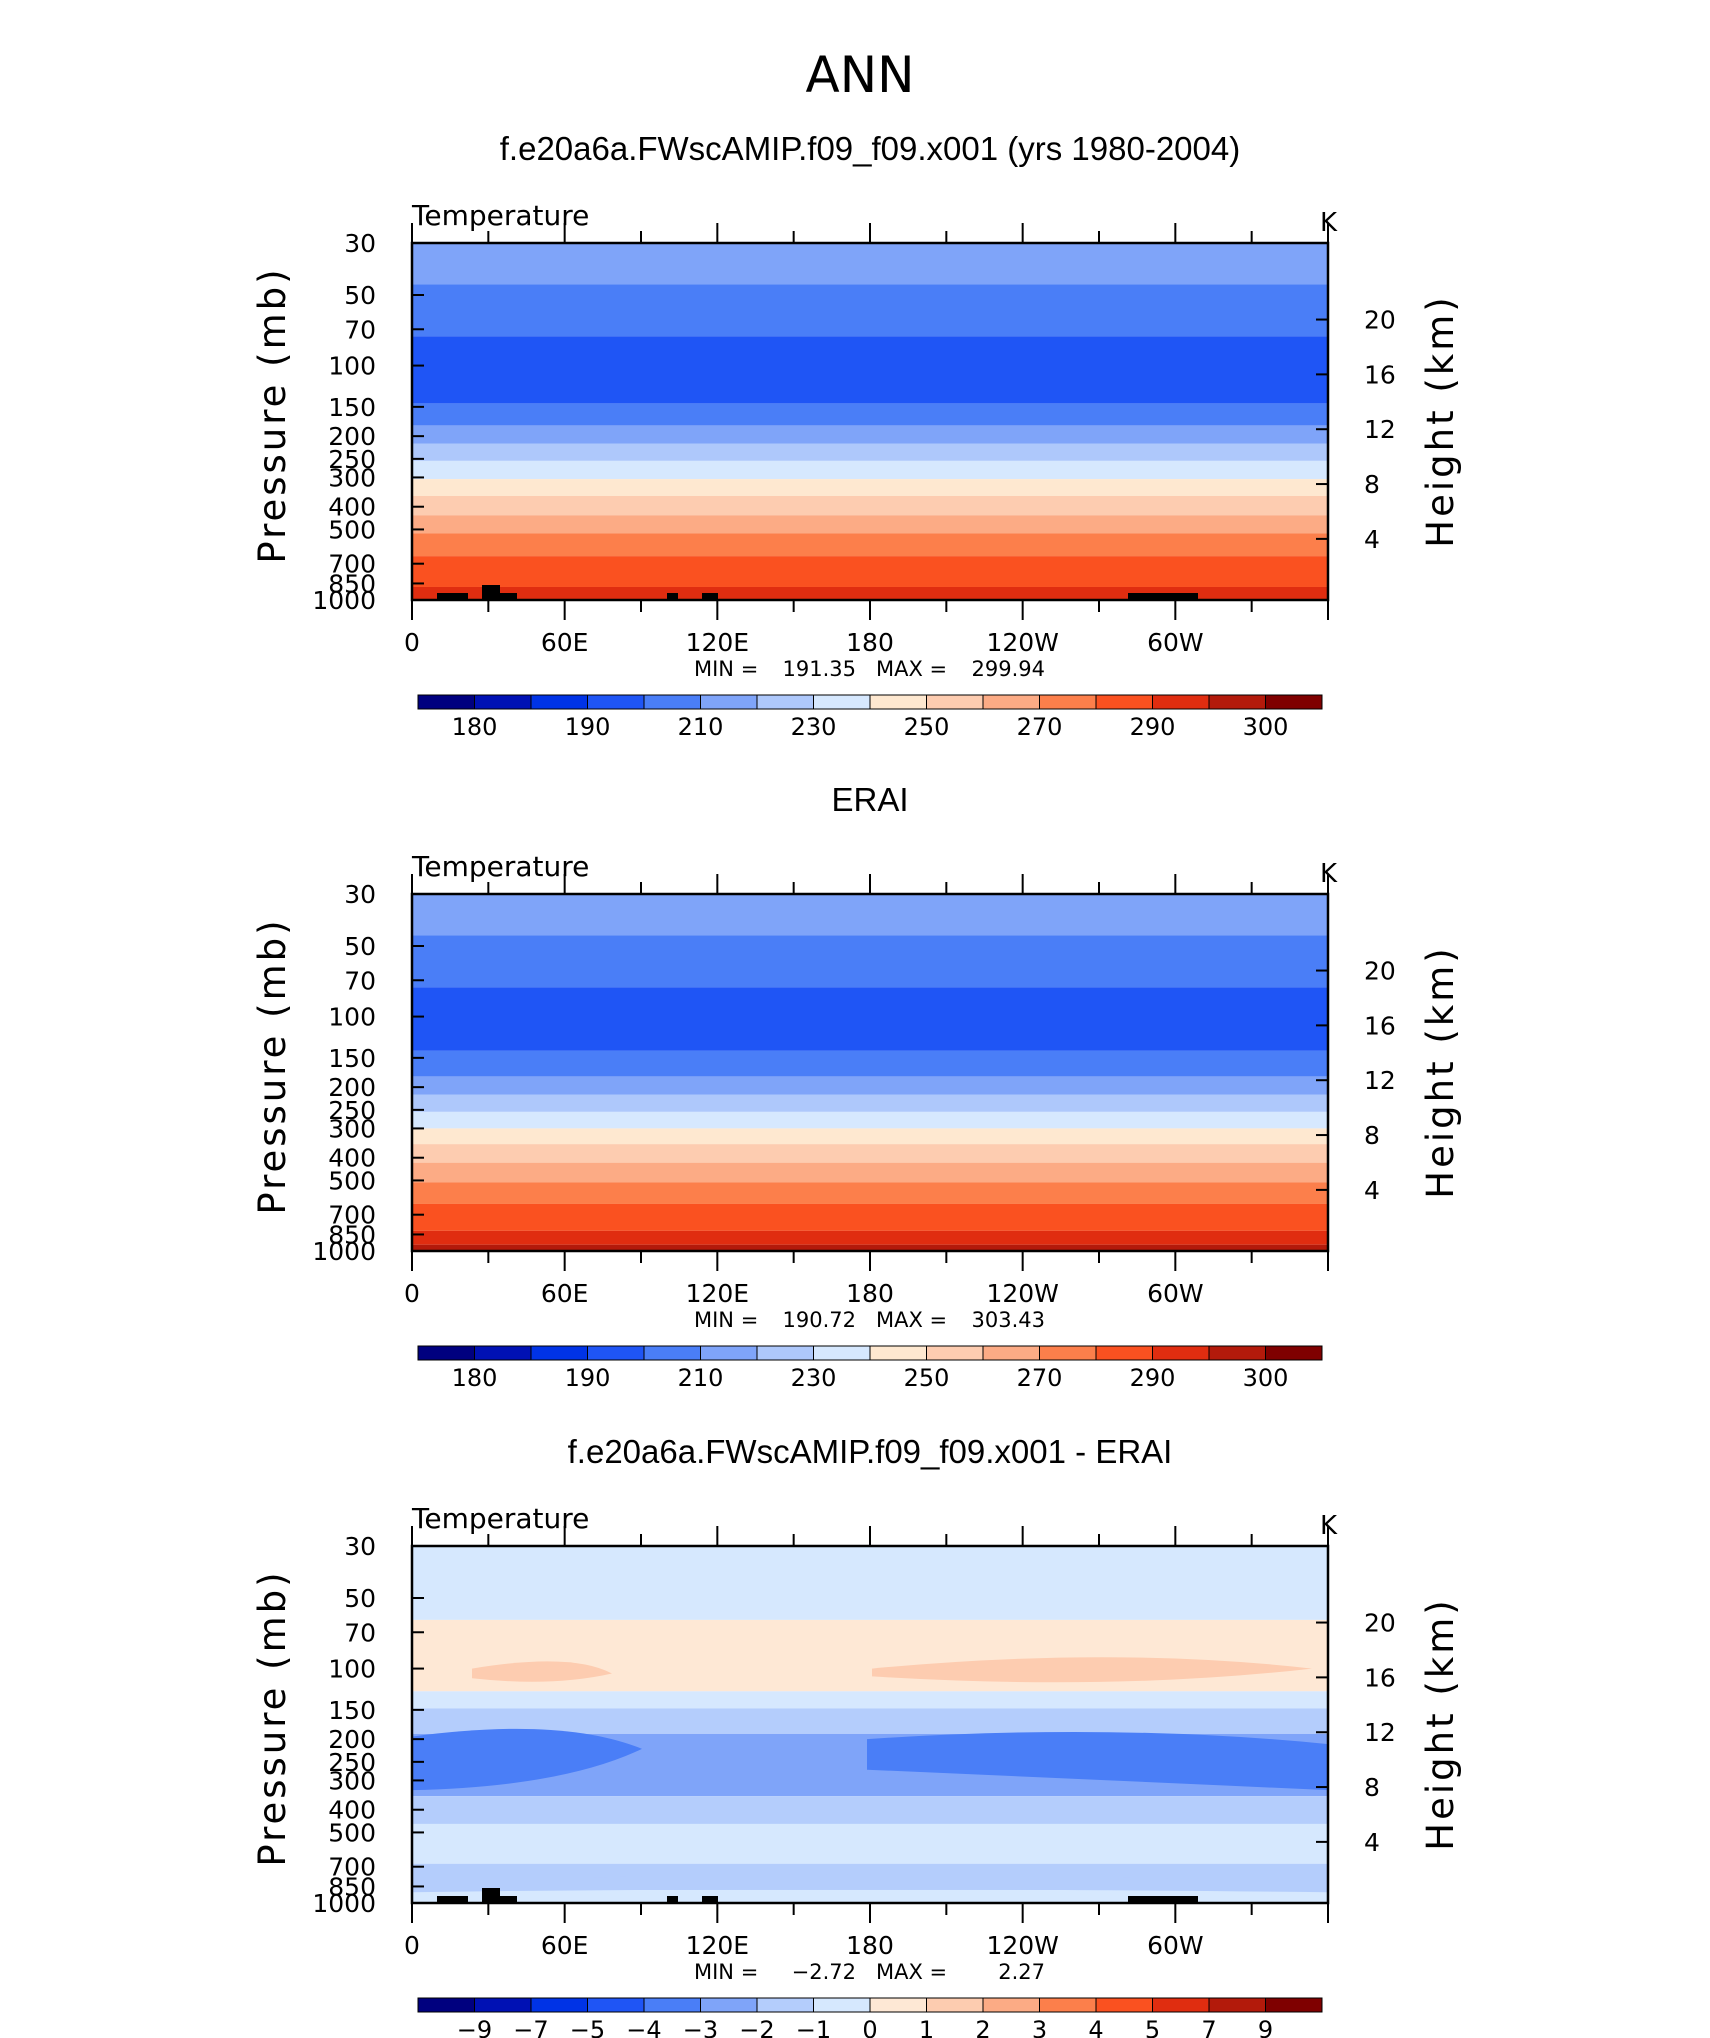  What do you see at coordinates (700, 2027) in the screenshot?
I see `colorbar-label: −3` at bounding box center [700, 2027].